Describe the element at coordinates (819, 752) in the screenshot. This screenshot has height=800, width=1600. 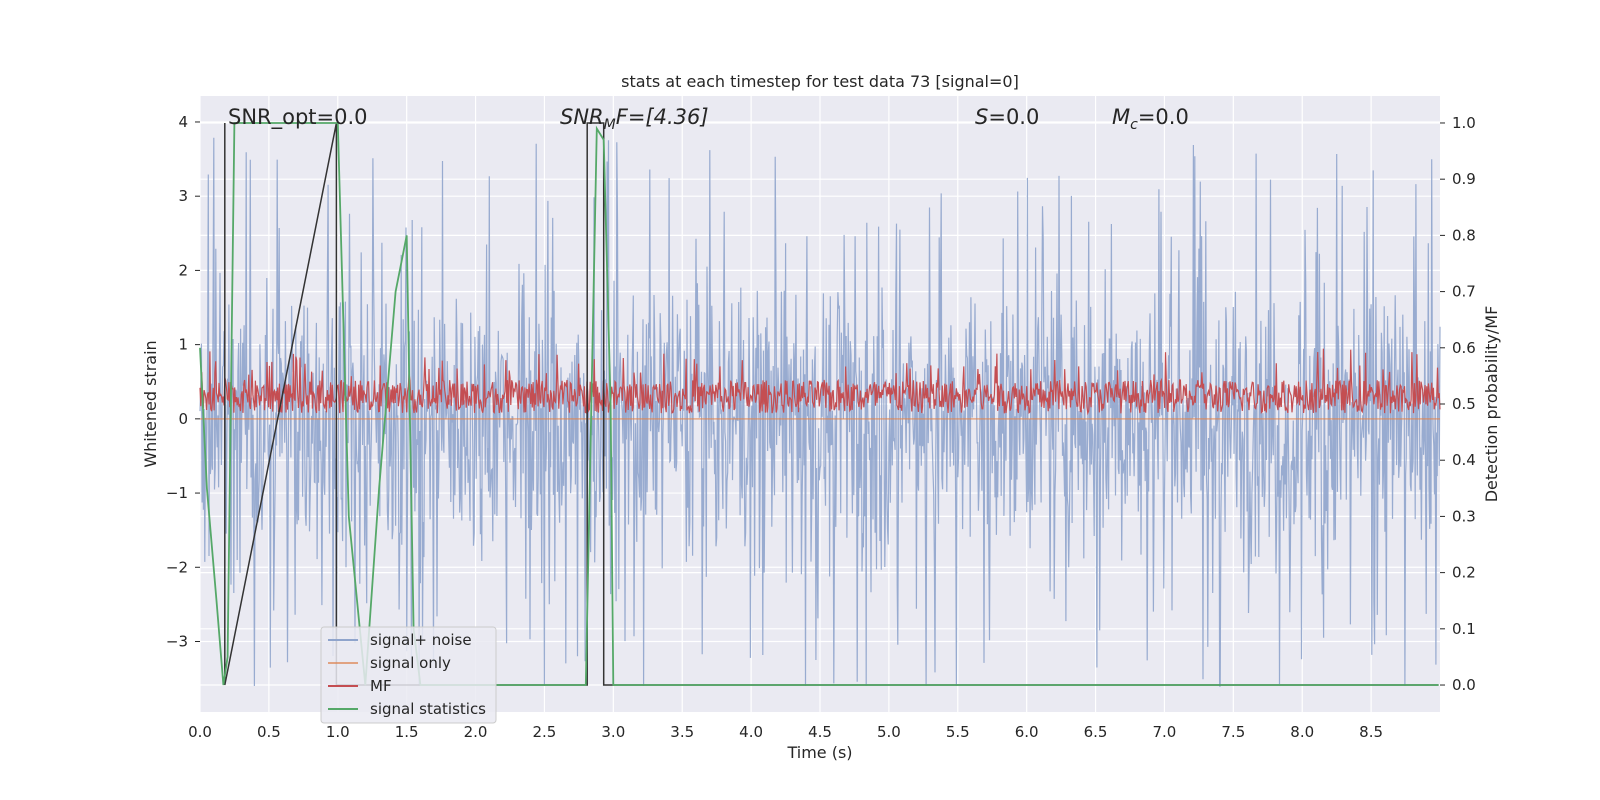
I see `x-axis-label: Time (s)` at that location.